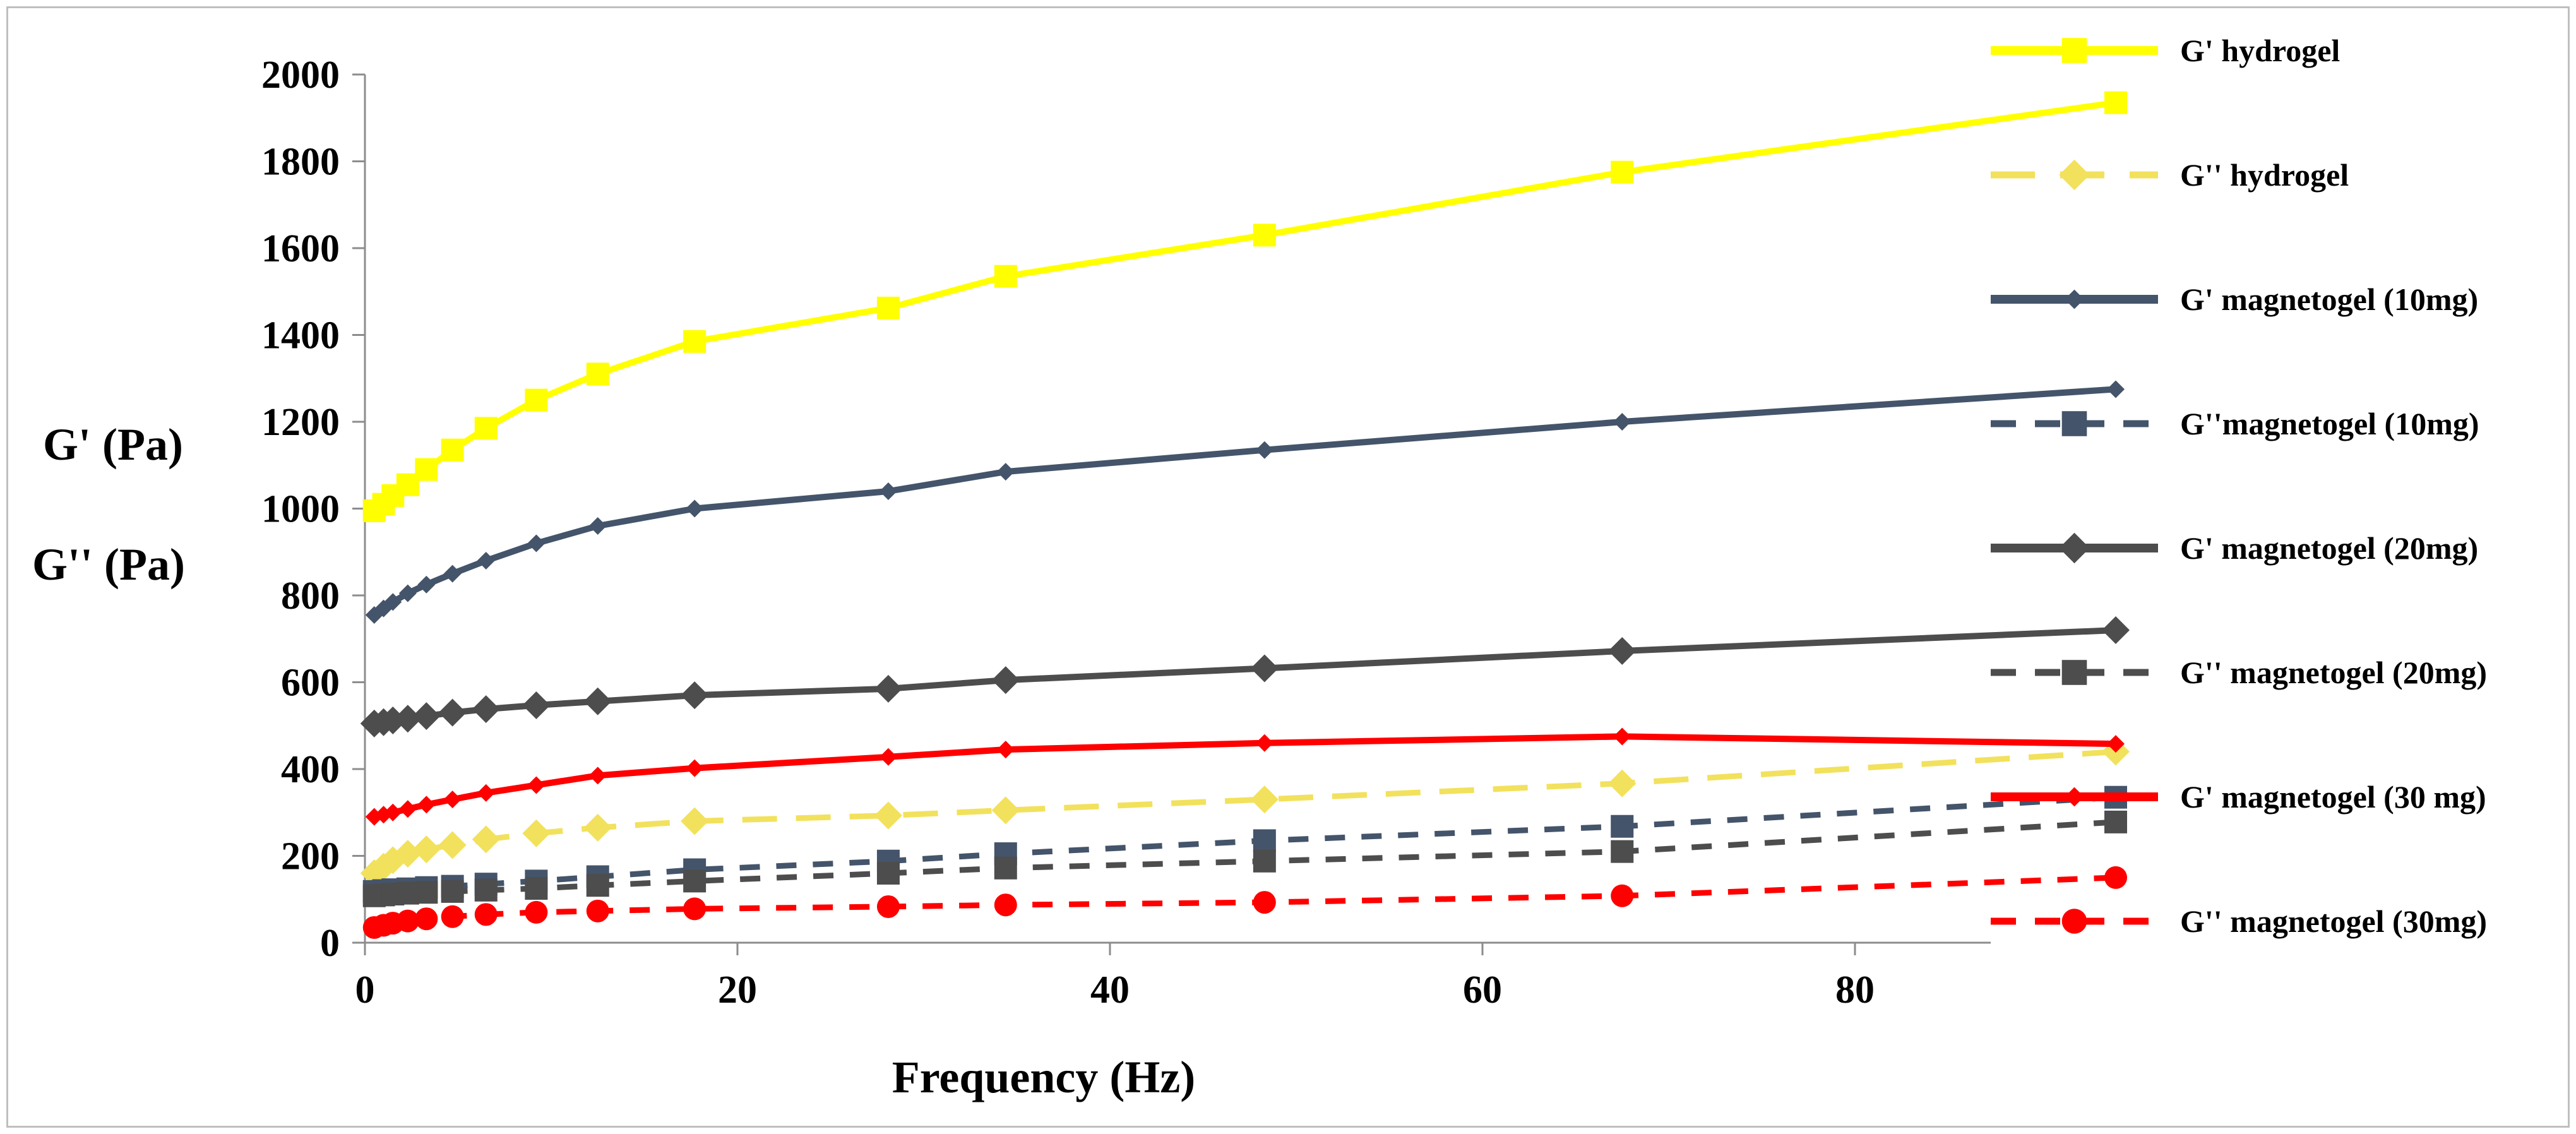 Image resolution: width=2576 pixels, height=1134 pixels. I want to click on legend-entry-4: G''magnetogel (10mg), so click(2235, 423).